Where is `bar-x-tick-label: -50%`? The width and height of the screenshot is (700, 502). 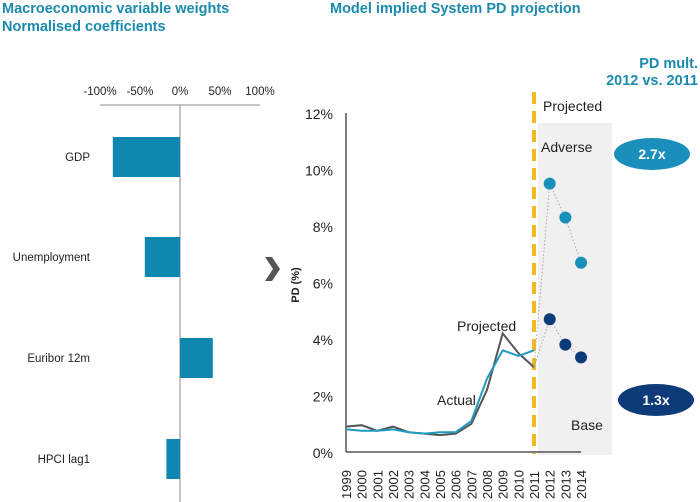
bar-x-tick-label: -50% is located at coordinates (140, 92).